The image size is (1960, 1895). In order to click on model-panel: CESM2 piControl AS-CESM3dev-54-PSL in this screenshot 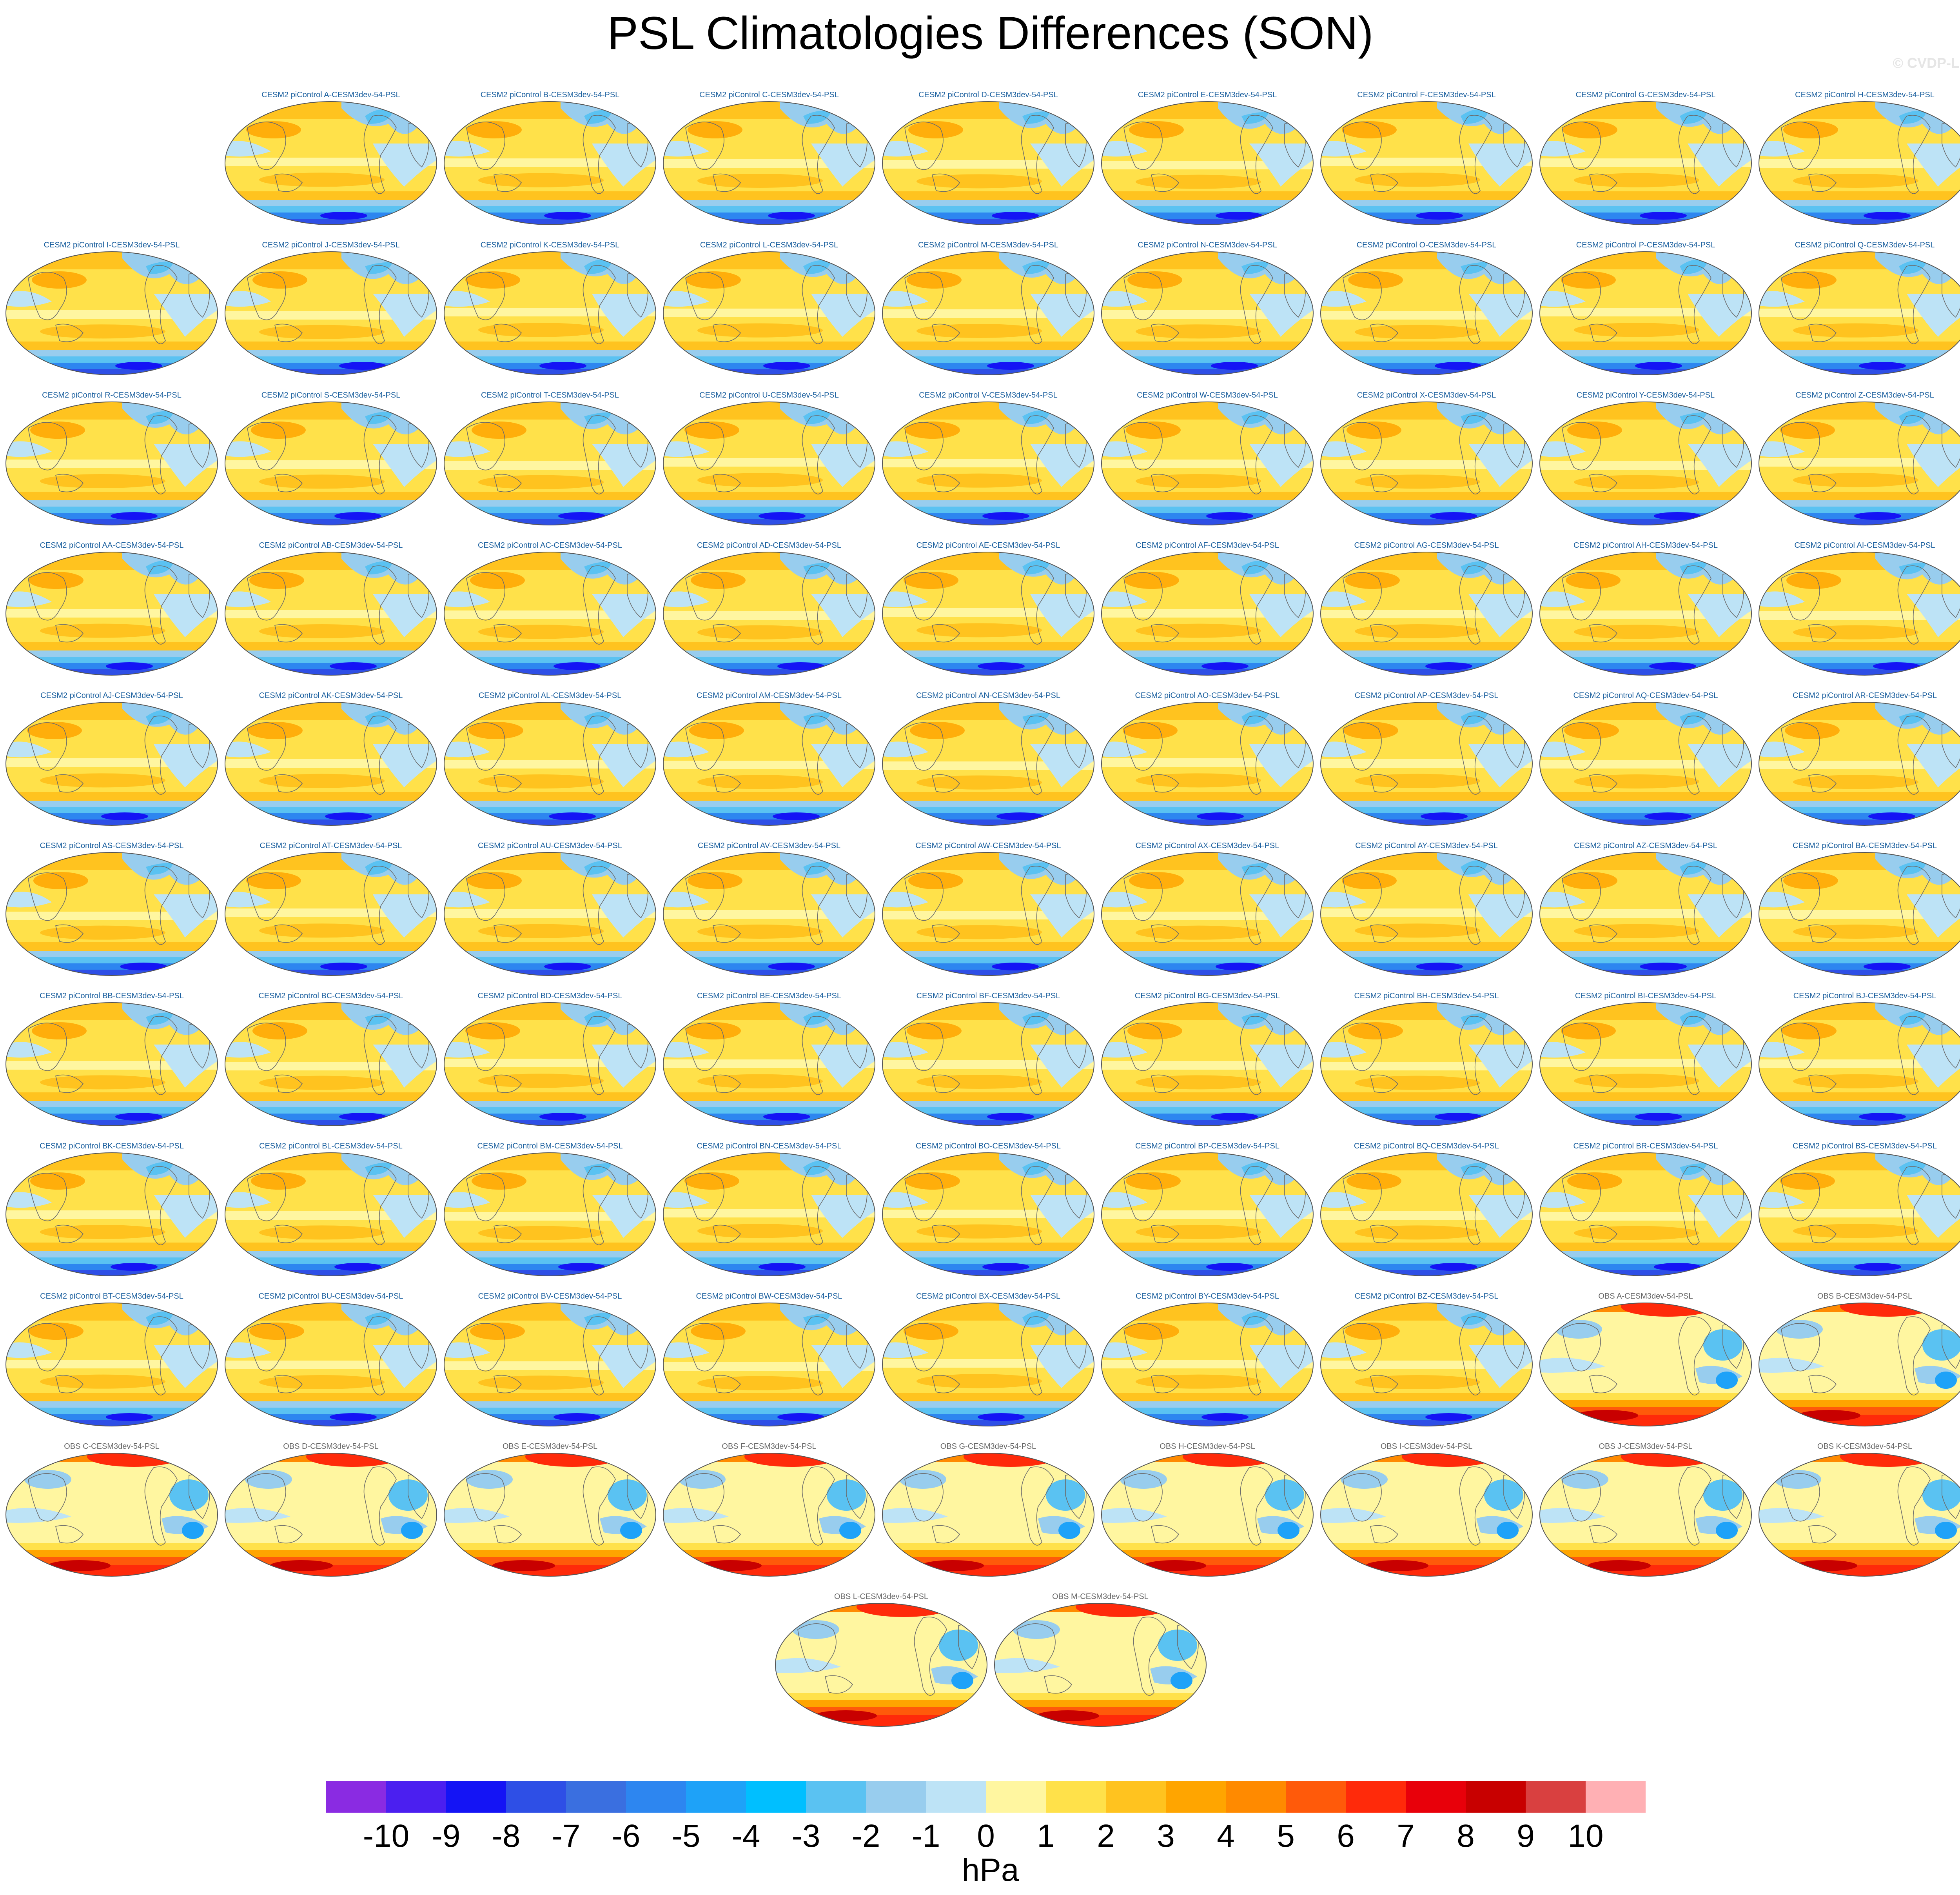, I will do `click(112, 909)`.